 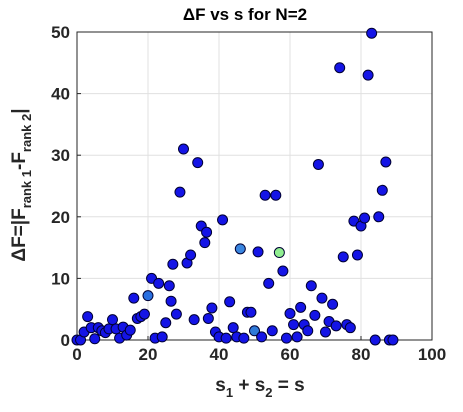 I want to click on y-tick-label: 30, so click(x=60, y=155).